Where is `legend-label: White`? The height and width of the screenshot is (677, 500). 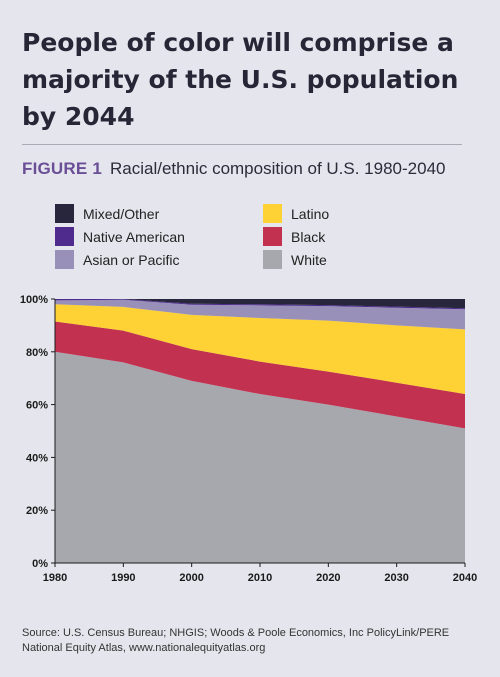
legend-label: White is located at coordinates (309, 259).